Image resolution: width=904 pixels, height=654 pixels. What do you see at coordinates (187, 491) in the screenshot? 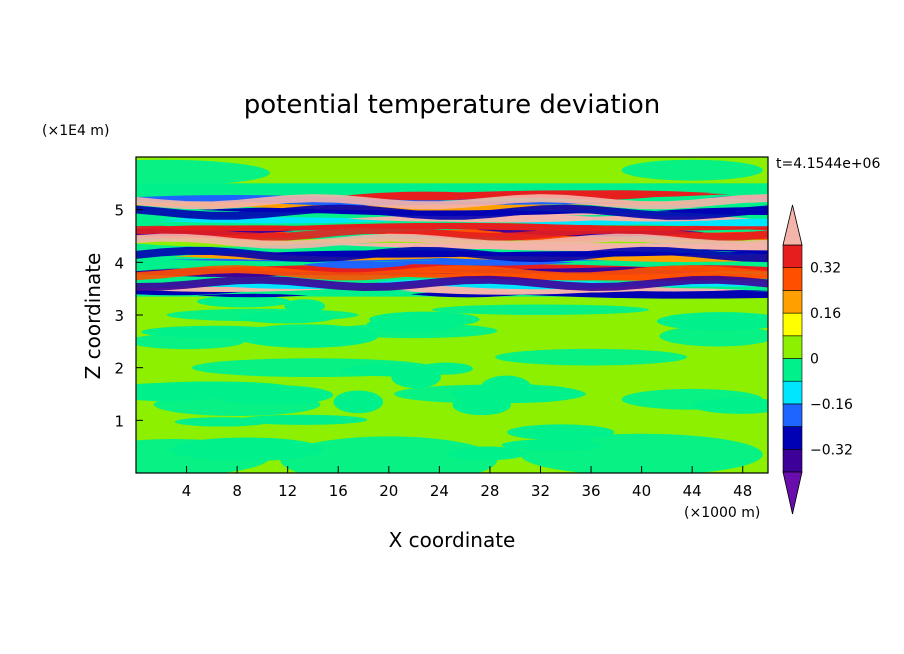
I see `x-tick-label: 4` at bounding box center [187, 491].